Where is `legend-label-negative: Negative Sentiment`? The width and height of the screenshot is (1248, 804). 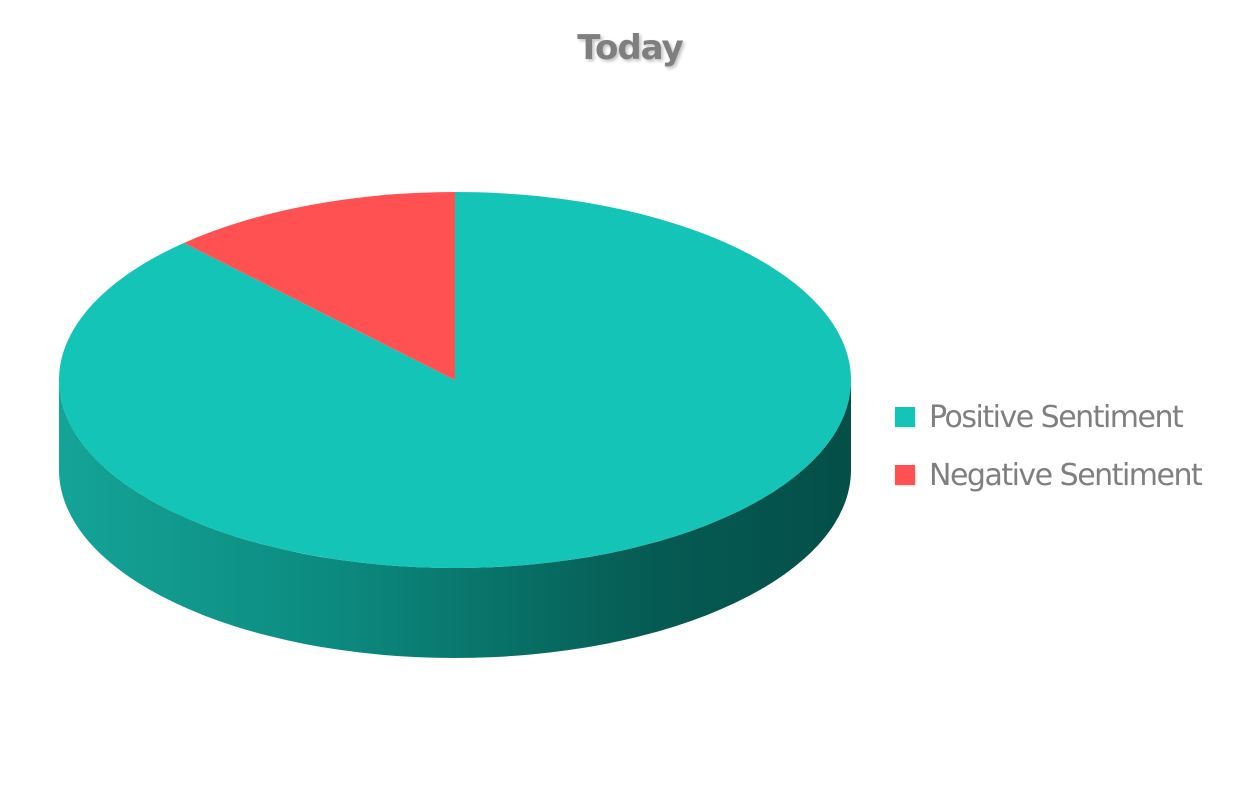 legend-label-negative: Negative Sentiment is located at coordinates (1066, 475).